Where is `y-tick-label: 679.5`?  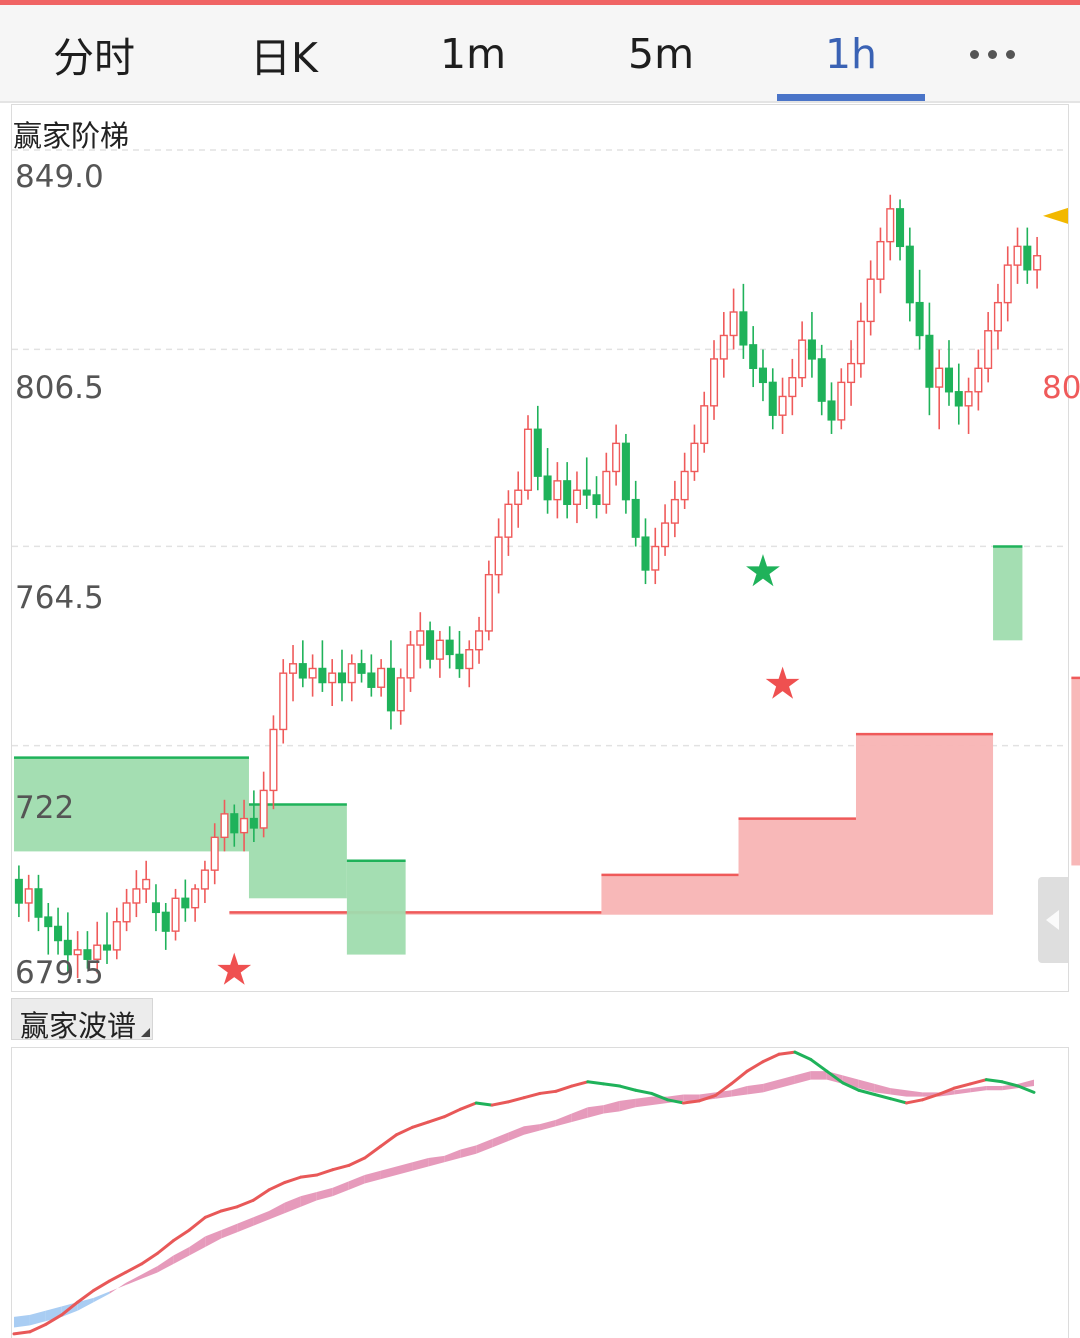
y-tick-label: 679.5 is located at coordinates (59, 973).